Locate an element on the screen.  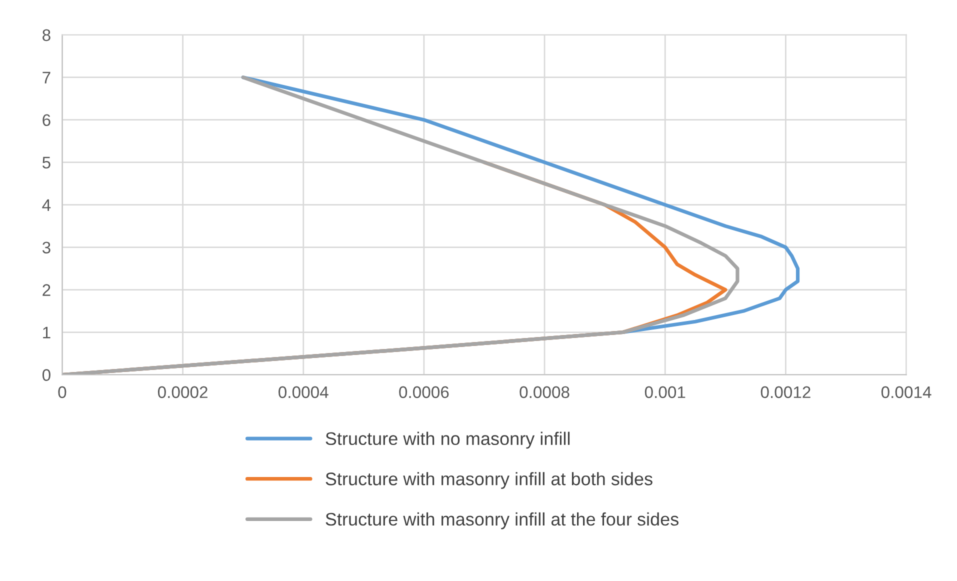
legend-label: Structure with masonry infill at the four sides is located at coordinates (502, 521).